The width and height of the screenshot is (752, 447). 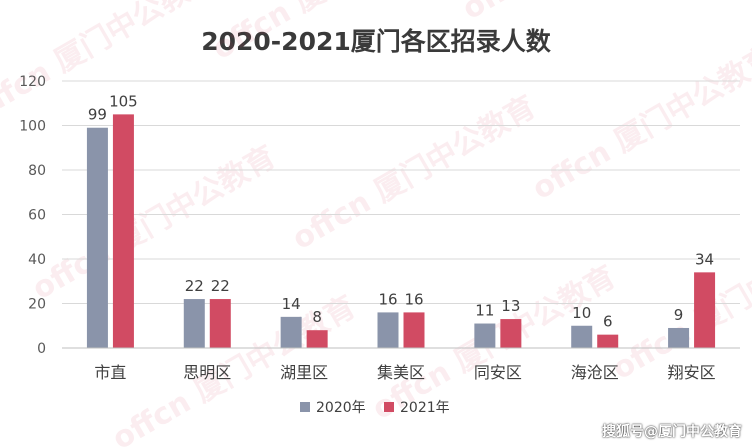 What do you see at coordinates (608, 322) in the screenshot?
I see `data-label: 6` at bounding box center [608, 322].